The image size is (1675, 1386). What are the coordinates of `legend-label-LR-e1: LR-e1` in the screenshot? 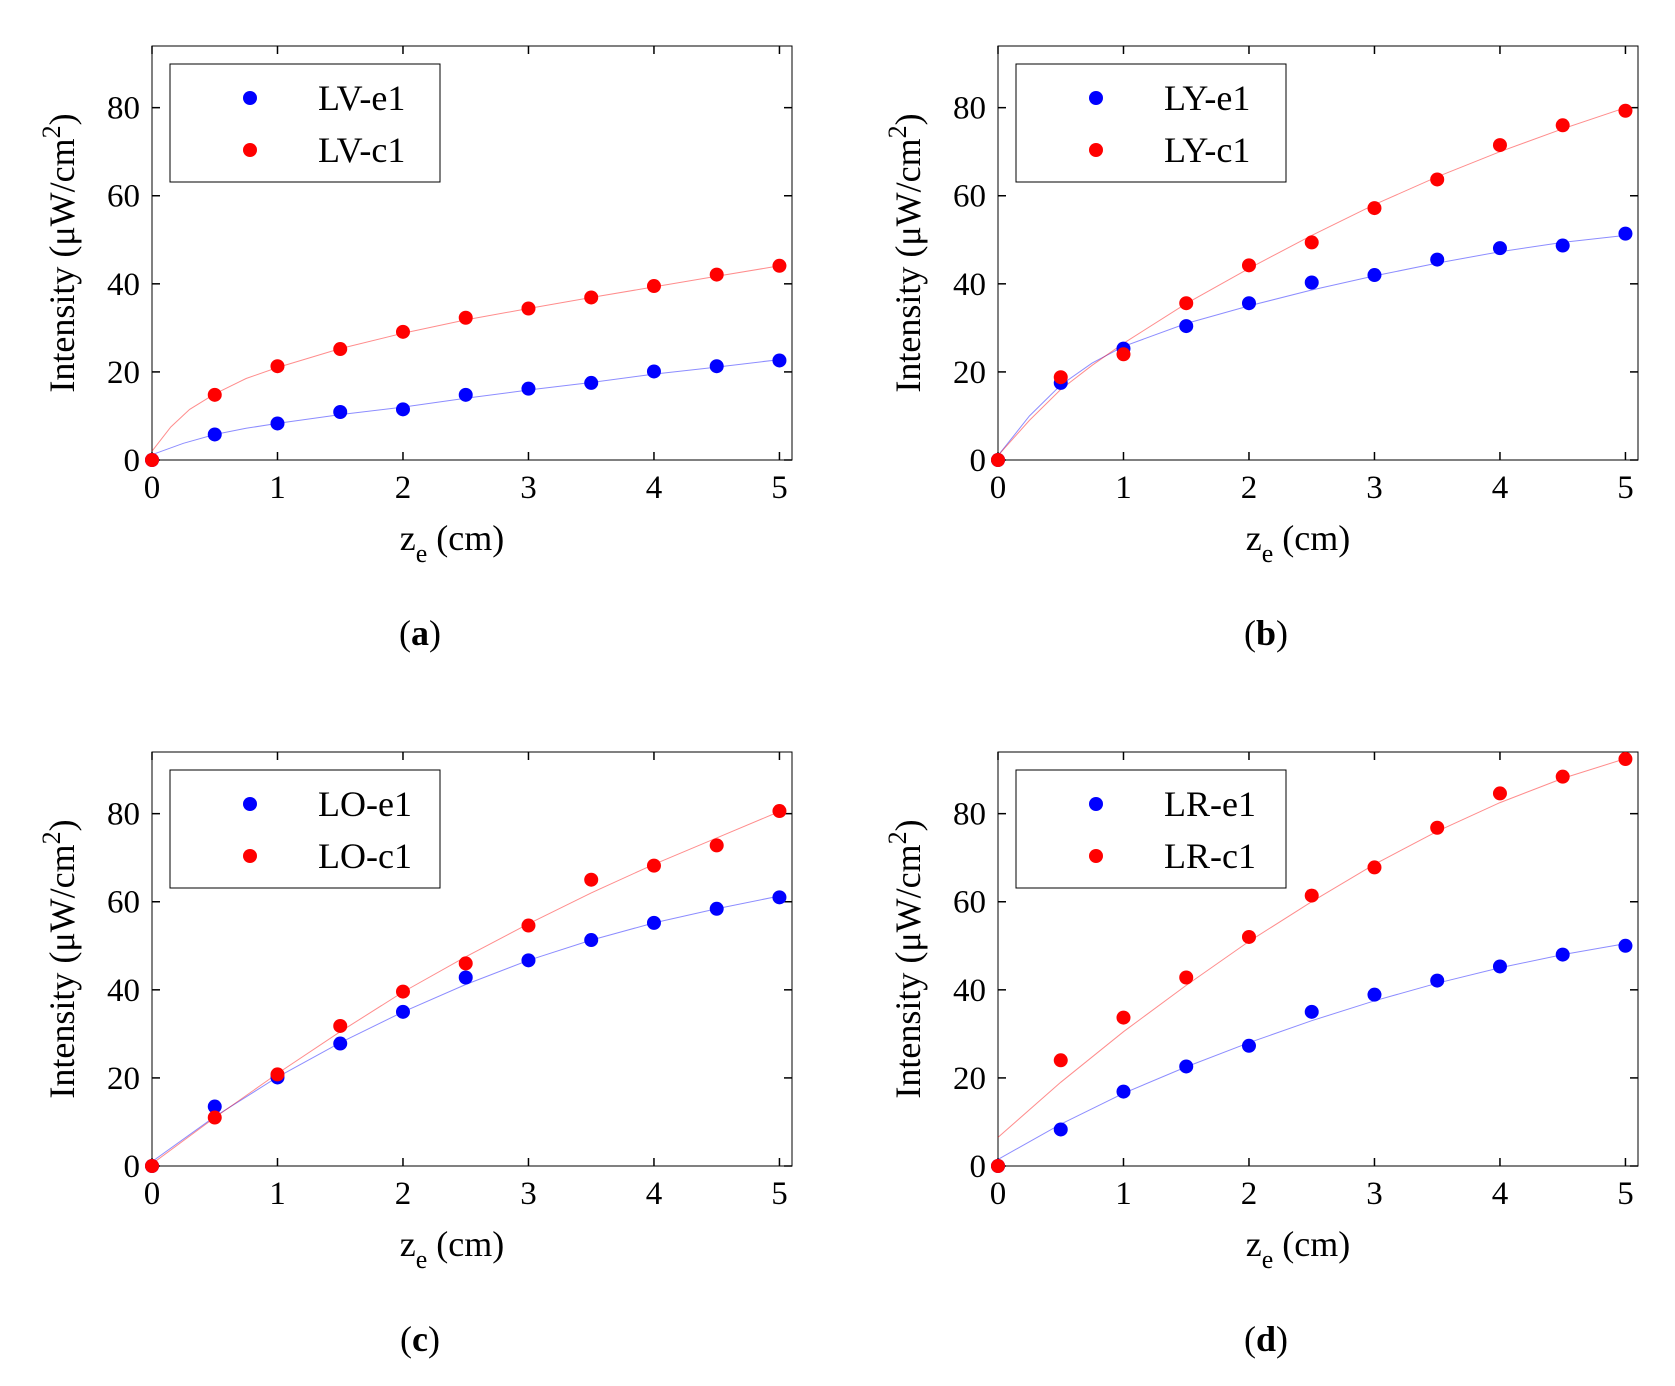 It's located at (1210, 804).